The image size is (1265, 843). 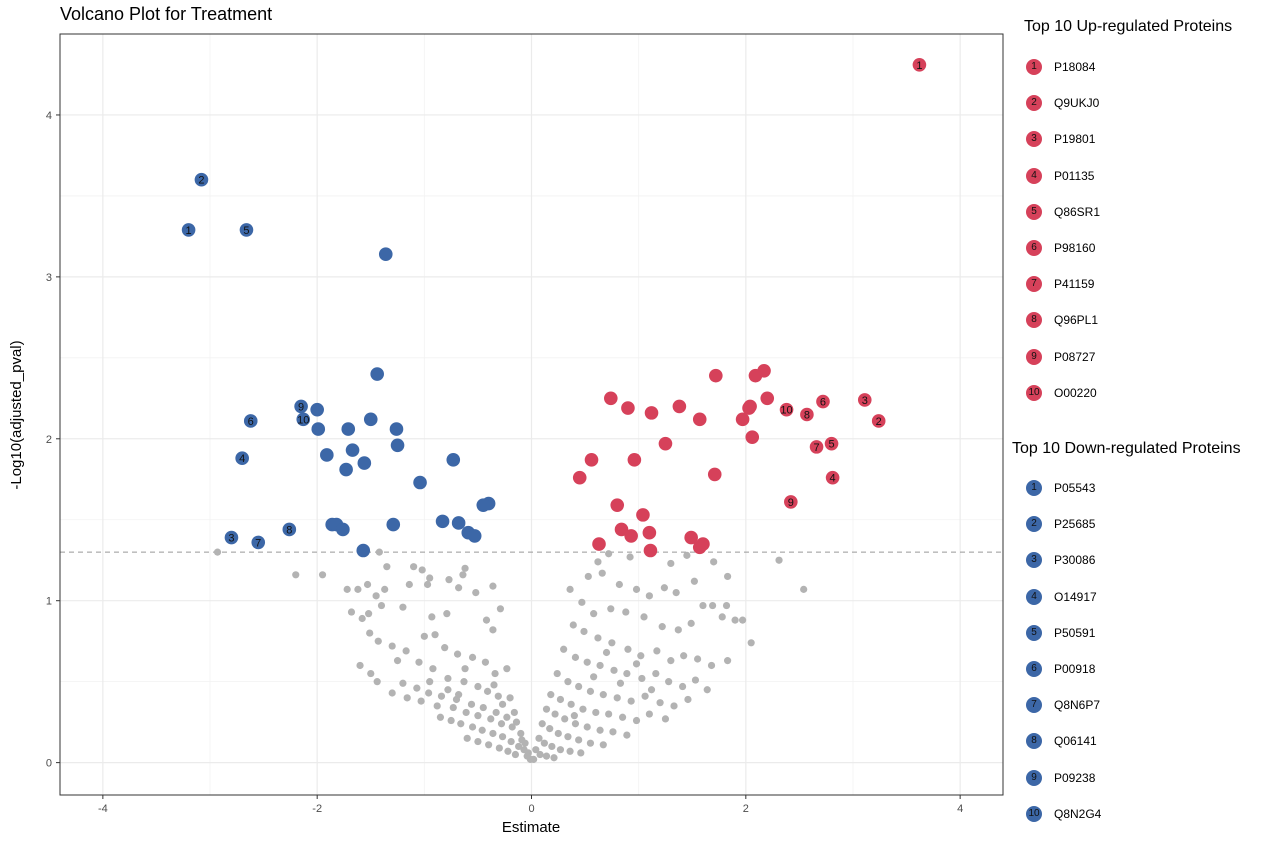 I want to click on down-legend-label: P05543, so click(x=1075, y=488).